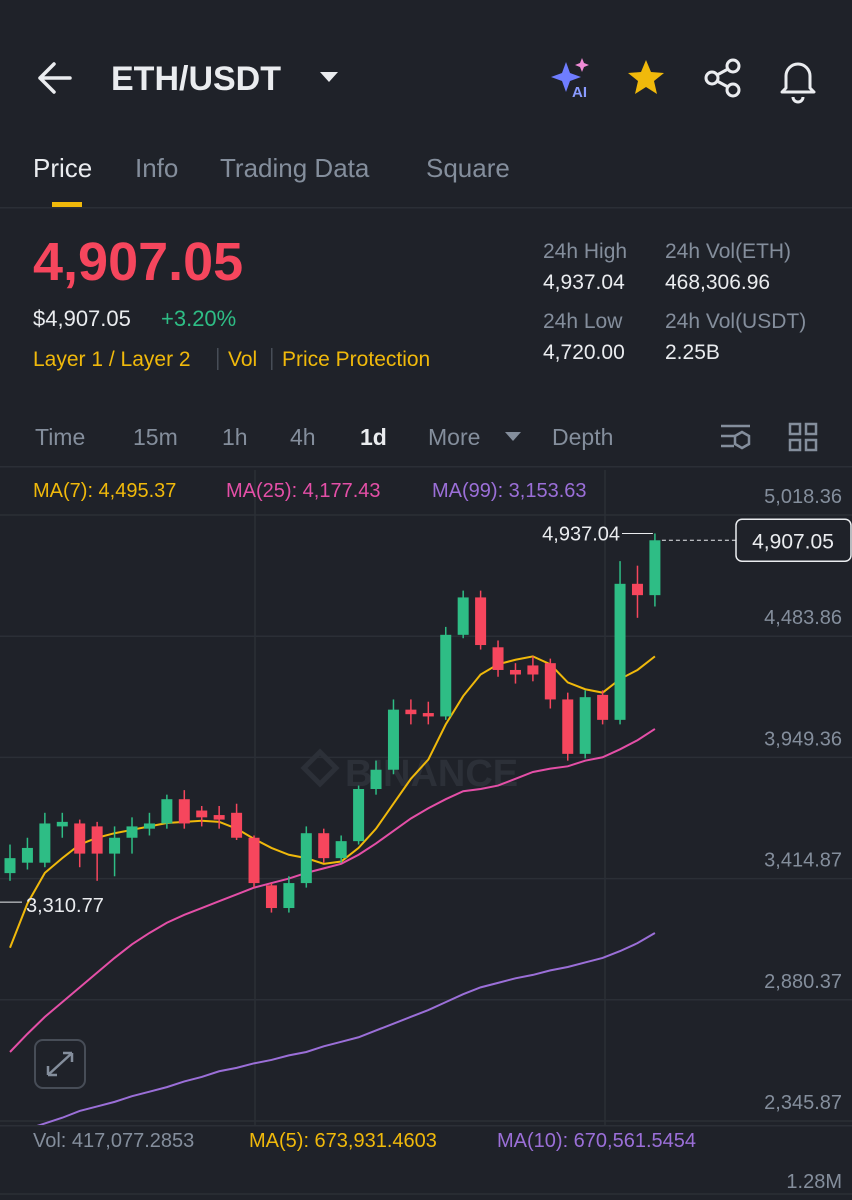  I want to click on tab-indicator, so click(67, 204).